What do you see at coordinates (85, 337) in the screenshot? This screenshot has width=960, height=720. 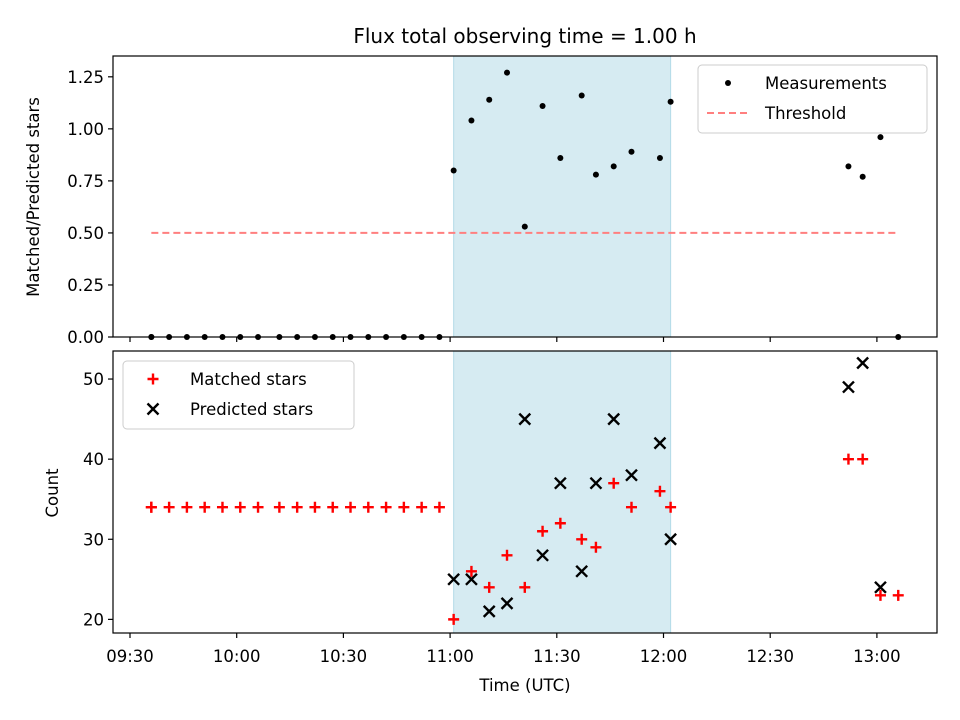 I see `top-y-tick-label-0: 0.00` at bounding box center [85, 337].